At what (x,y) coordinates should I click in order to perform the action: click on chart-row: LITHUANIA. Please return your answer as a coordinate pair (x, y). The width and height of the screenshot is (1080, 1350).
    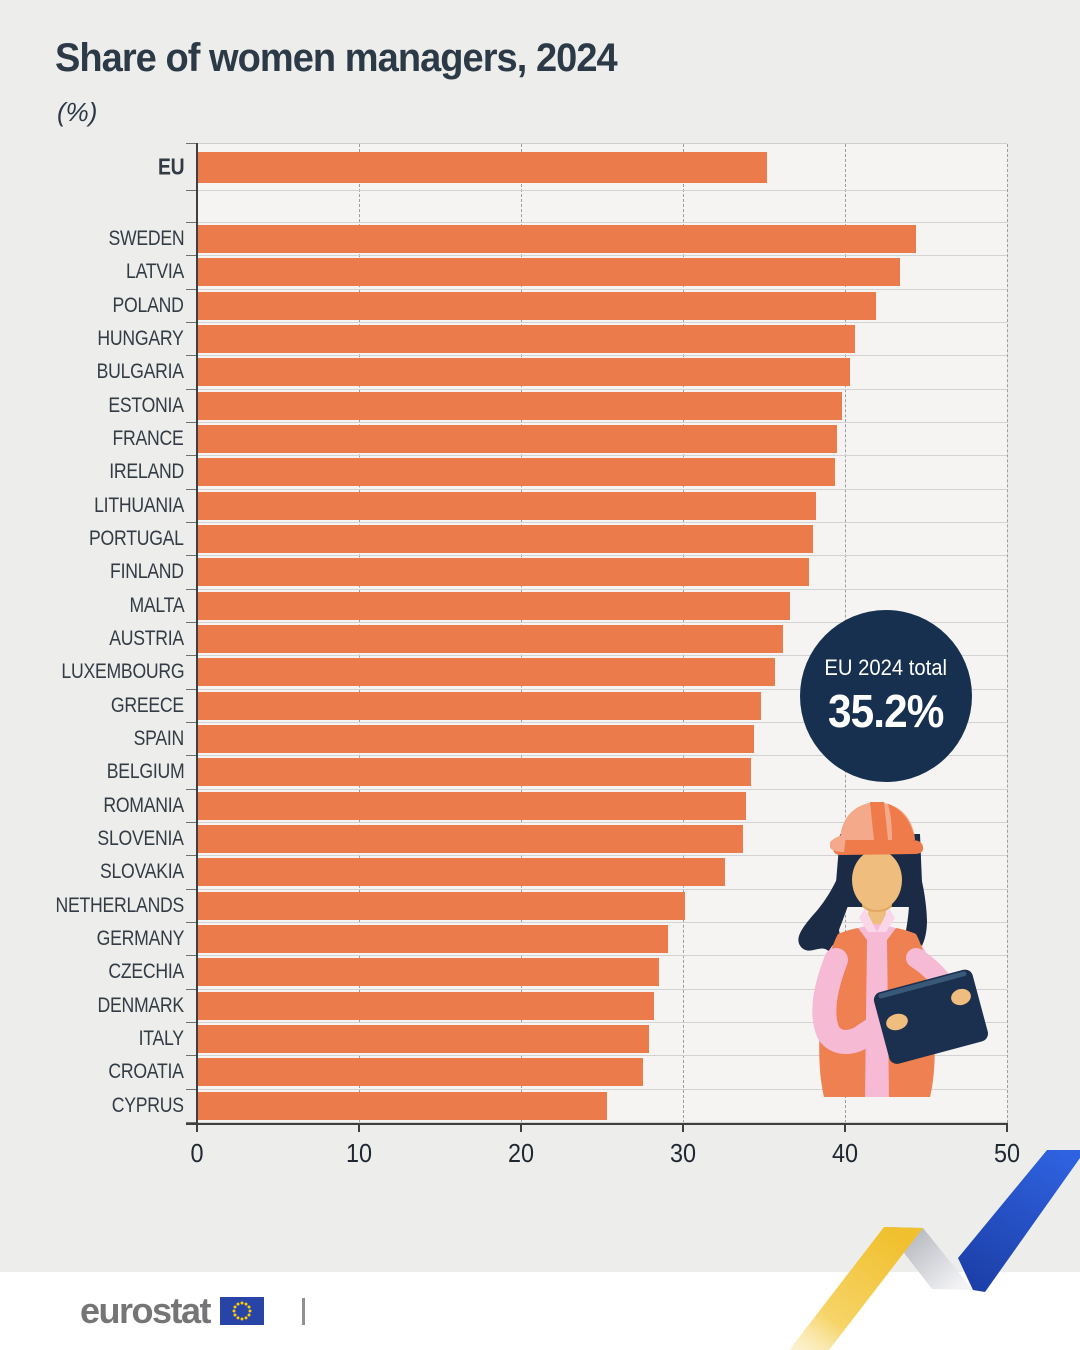
    Looking at the image, I should click on (550, 506).